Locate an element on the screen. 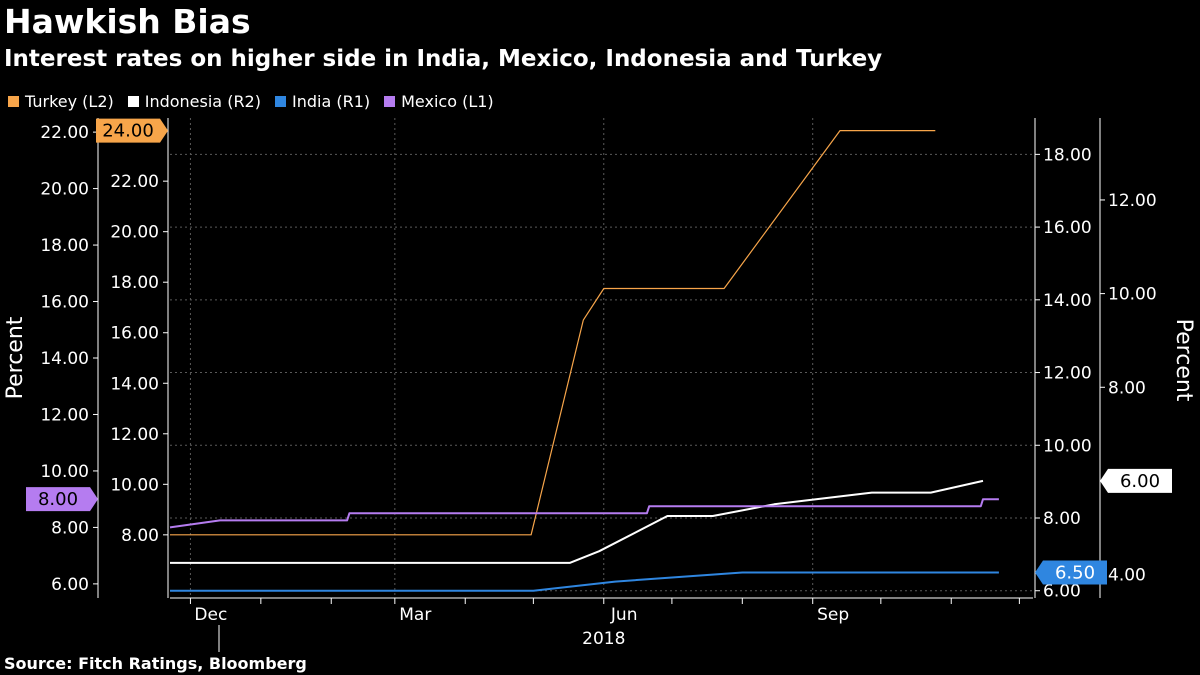  axis-tick-label-l1: 16.00 is located at coordinates (64, 303).